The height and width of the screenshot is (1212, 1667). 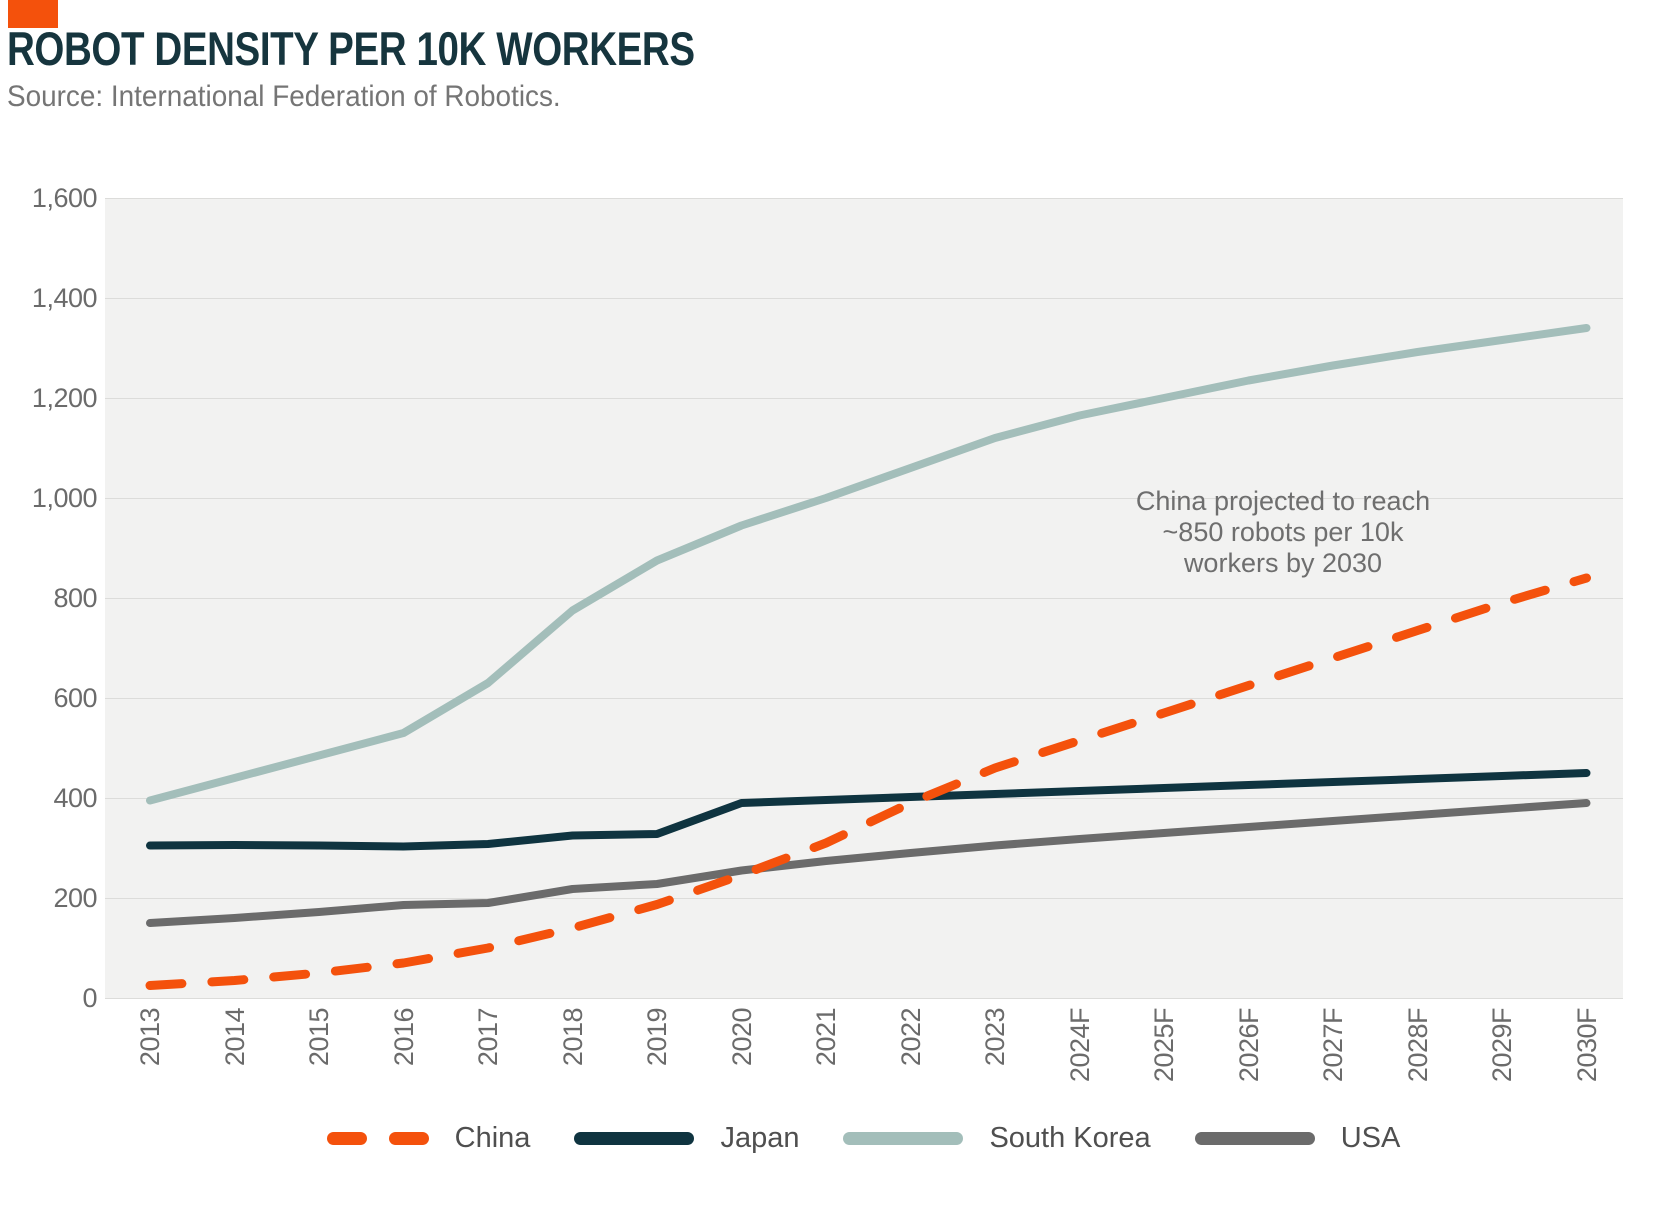 I want to click on y-axis-tick-label: 400, so click(x=75, y=798).